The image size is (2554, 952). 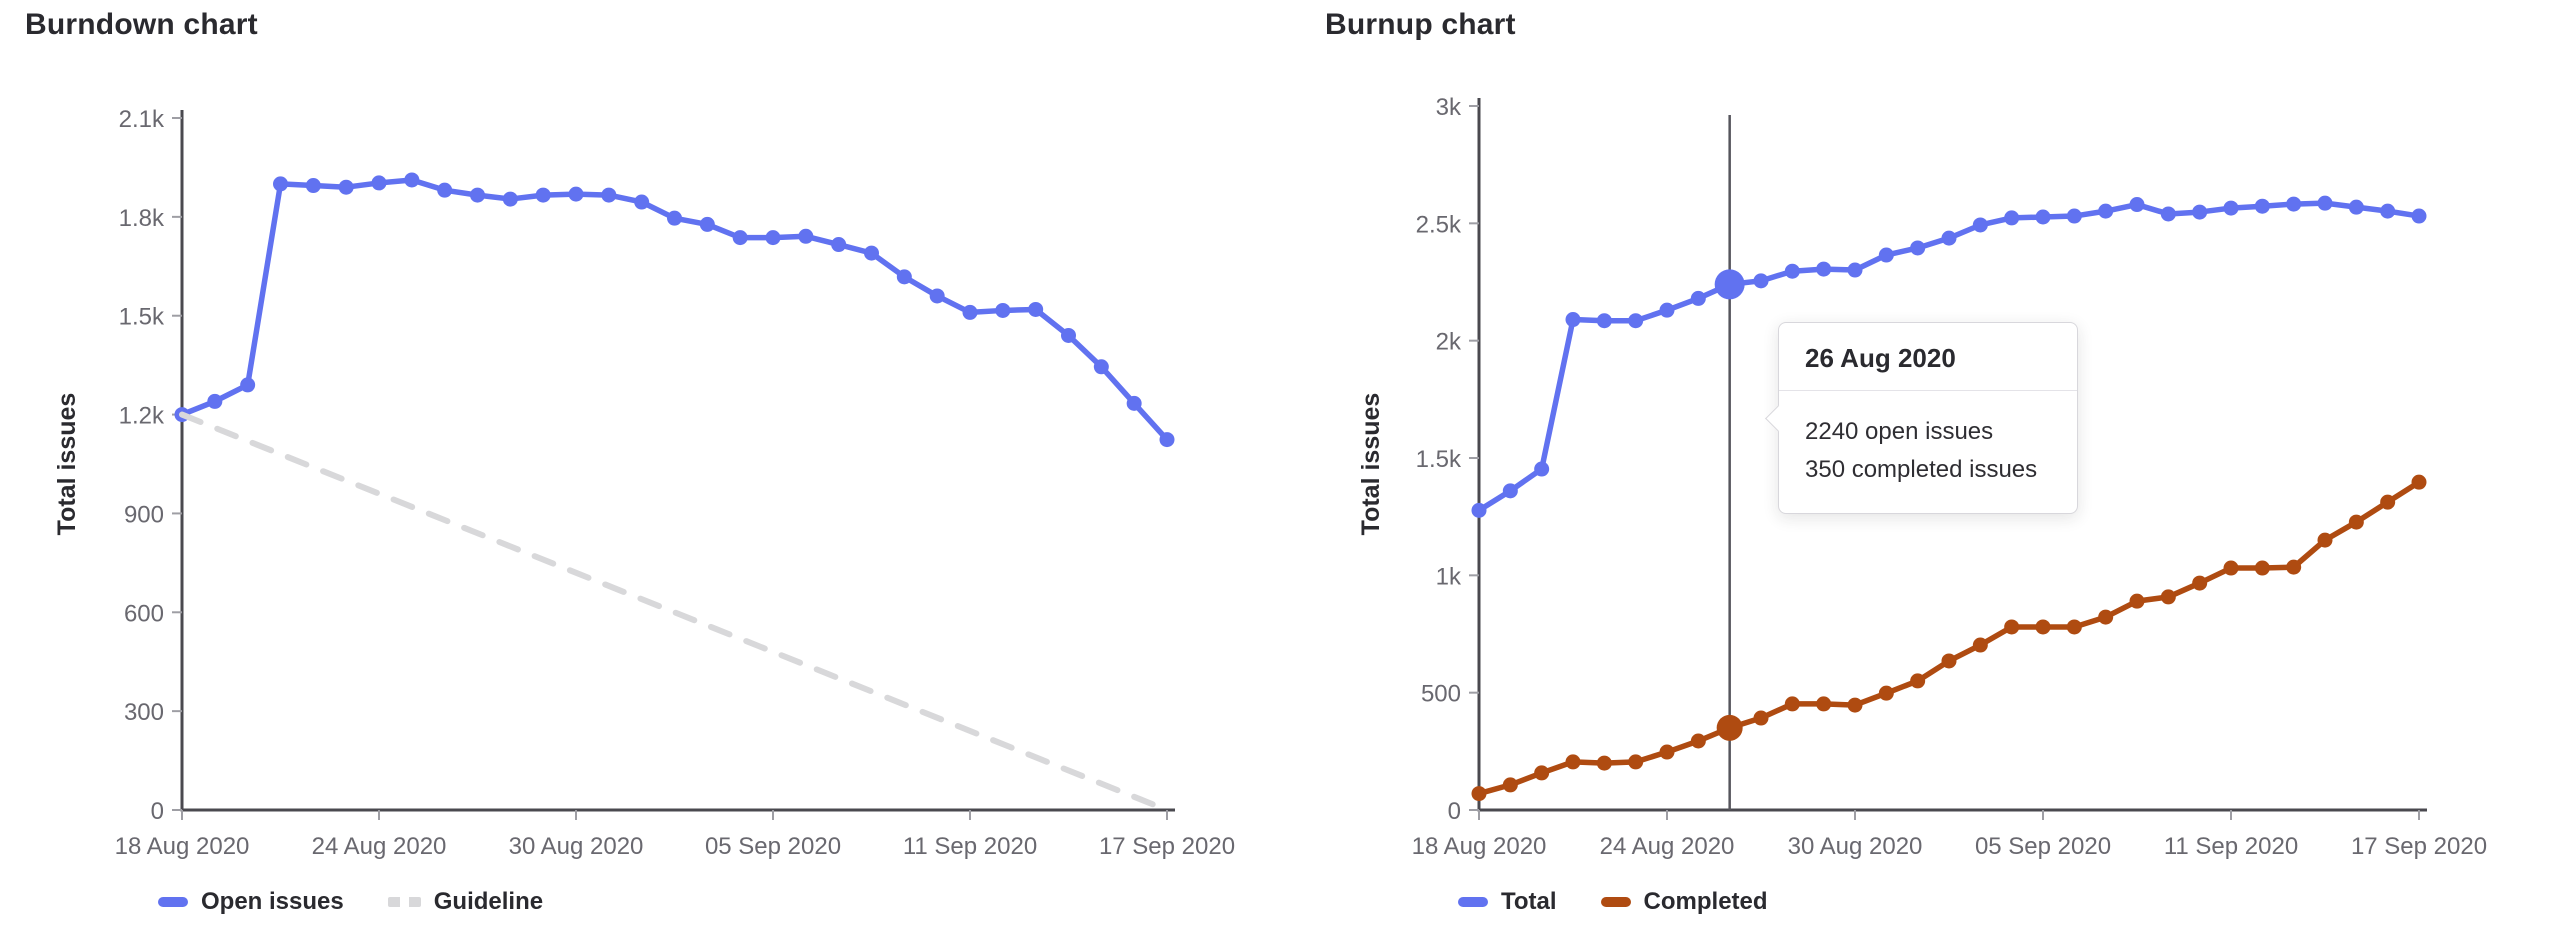 What do you see at coordinates (1928, 357) in the screenshot?
I see `tooltip-date: 26 Aug 2020` at bounding box center [1928, 357].